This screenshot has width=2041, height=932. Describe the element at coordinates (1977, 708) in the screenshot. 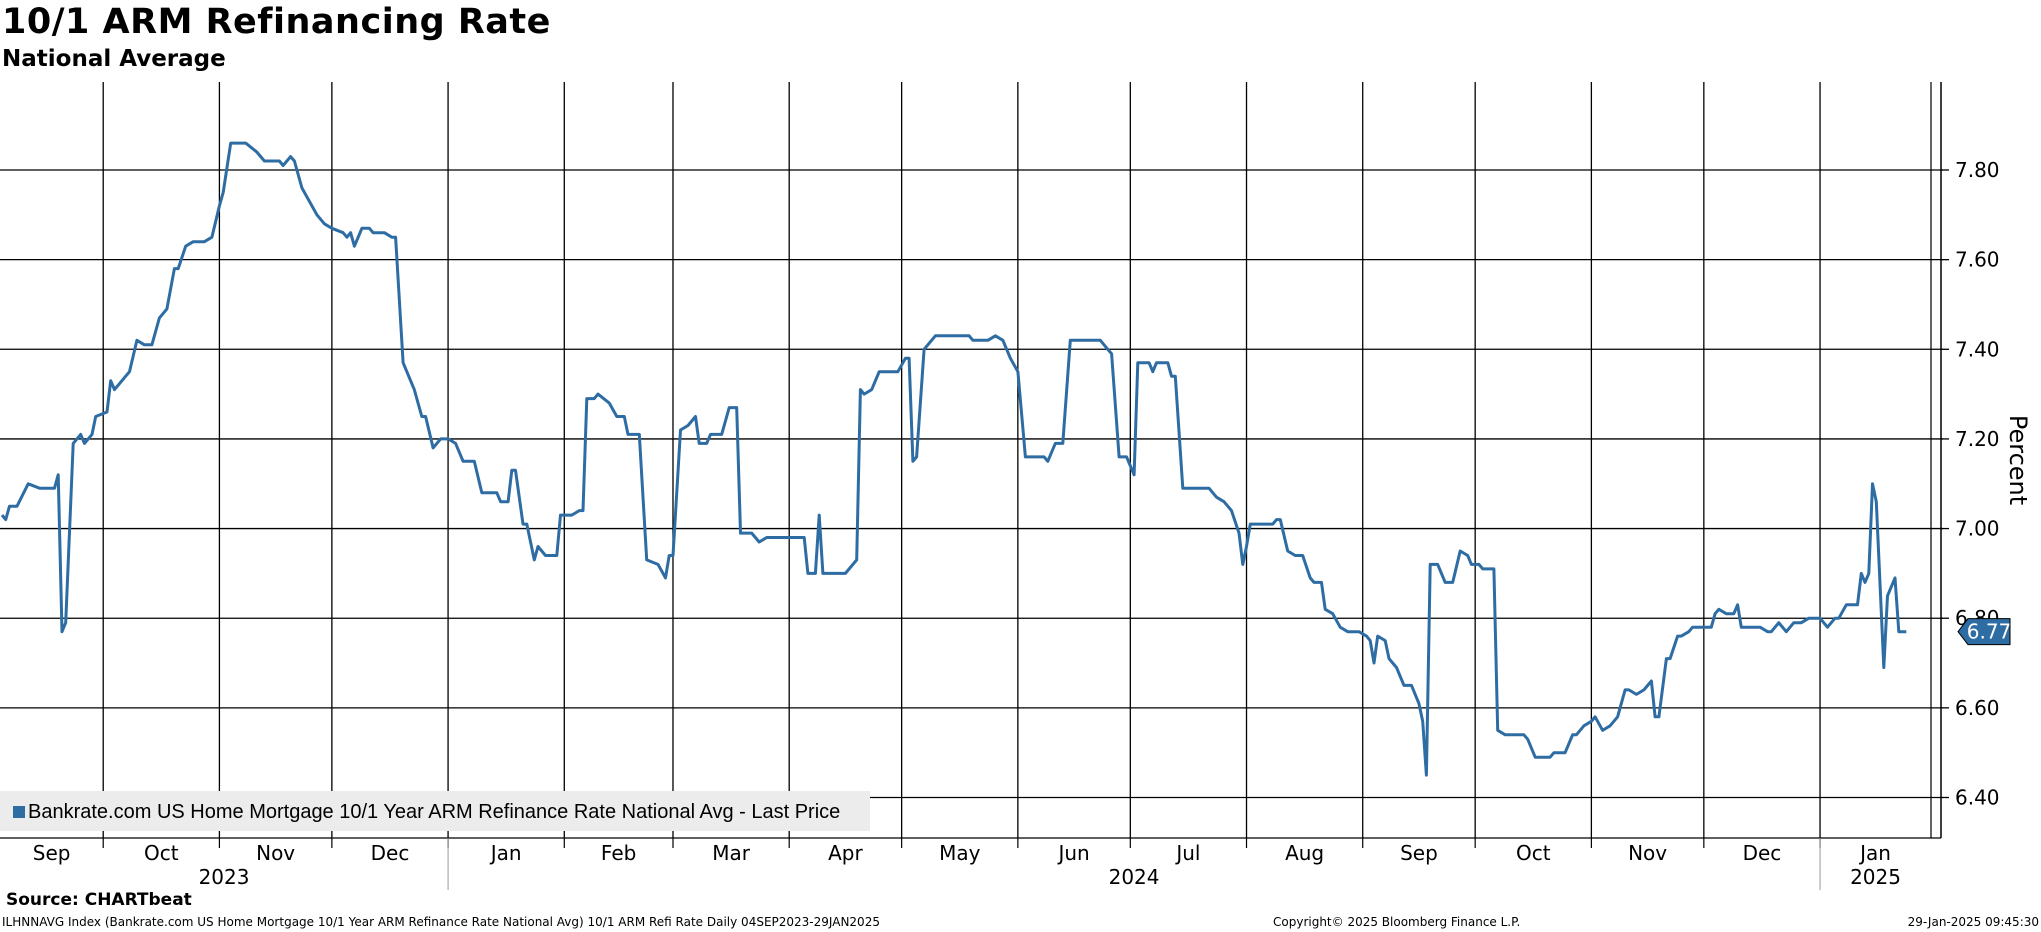

I see `y-tick-label: 6.60` at that location.